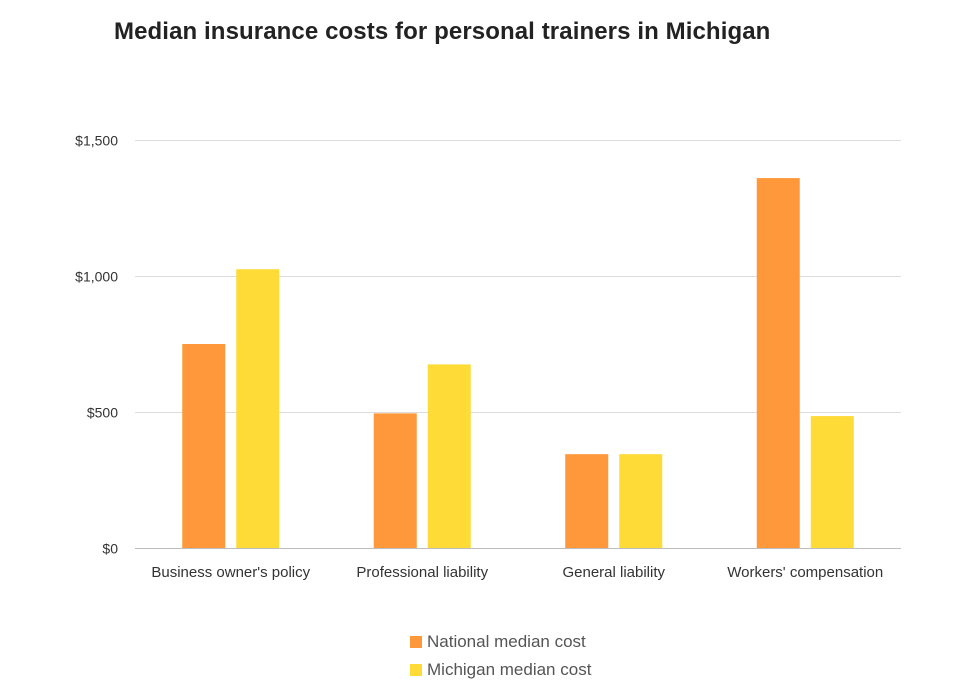  Describe the element at coordinates (96, 141) in the screenshot. I see `y-tick-label: $1,500` at that location.